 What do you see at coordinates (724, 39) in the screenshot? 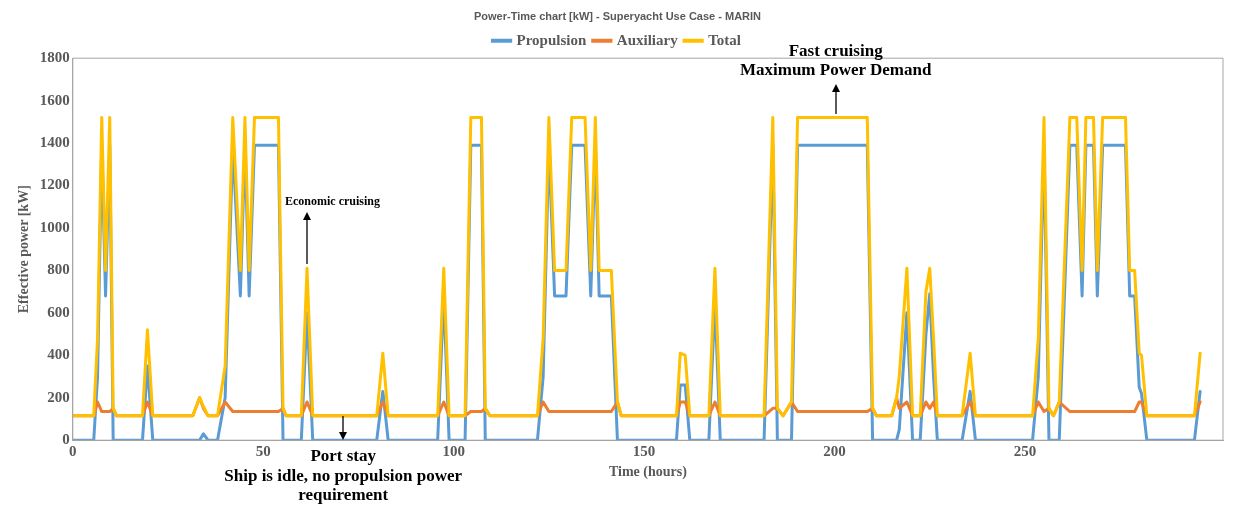
I see `legend-label: Total` at bounding box center [724, 39].